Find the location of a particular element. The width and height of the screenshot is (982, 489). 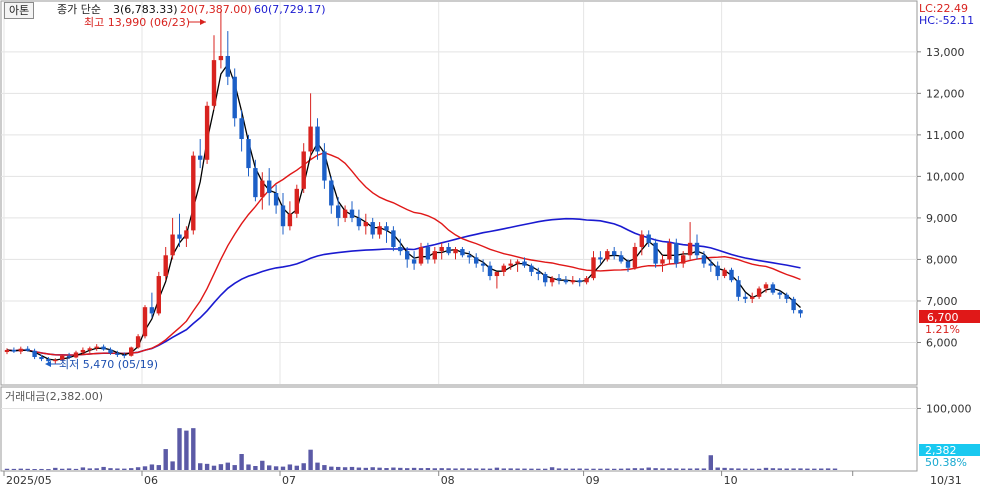

date-tick-label: 10 is located at coordinates (731, 480).